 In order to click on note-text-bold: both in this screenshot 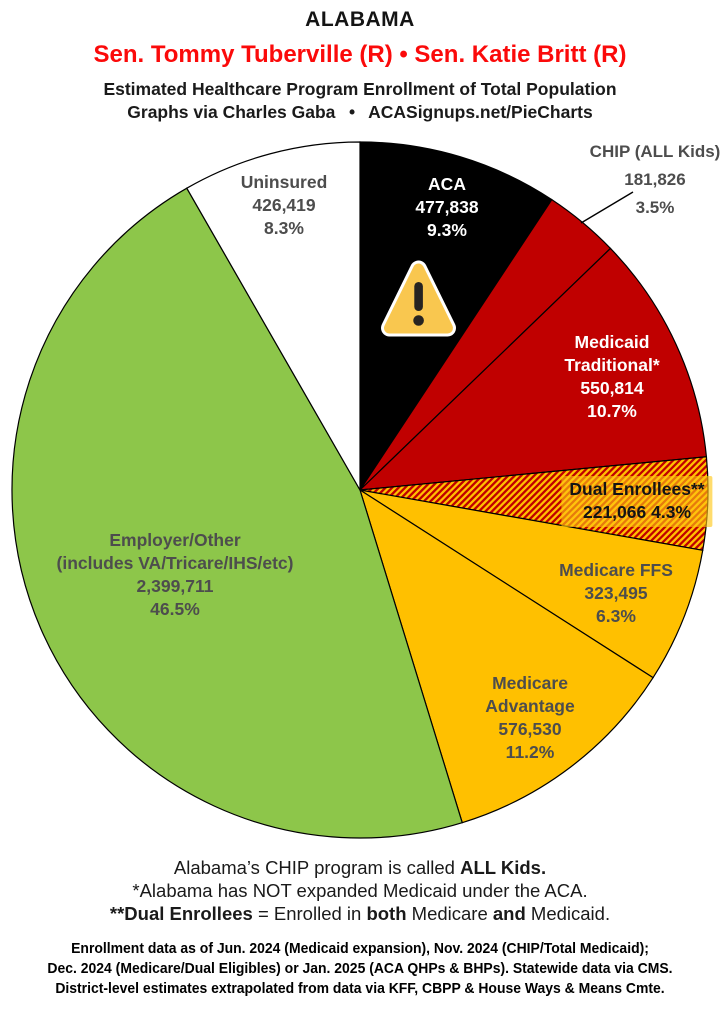, I will do `click(386, 913)`.